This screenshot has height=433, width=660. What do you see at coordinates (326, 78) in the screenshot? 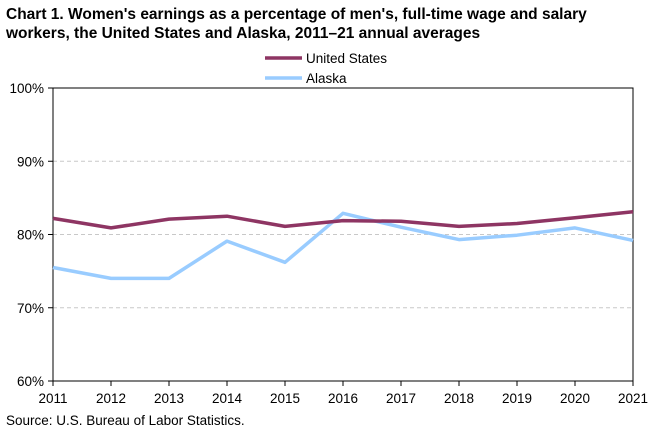
I see `legend-label-alaska: Alaska` at bounding box center [326, 78].